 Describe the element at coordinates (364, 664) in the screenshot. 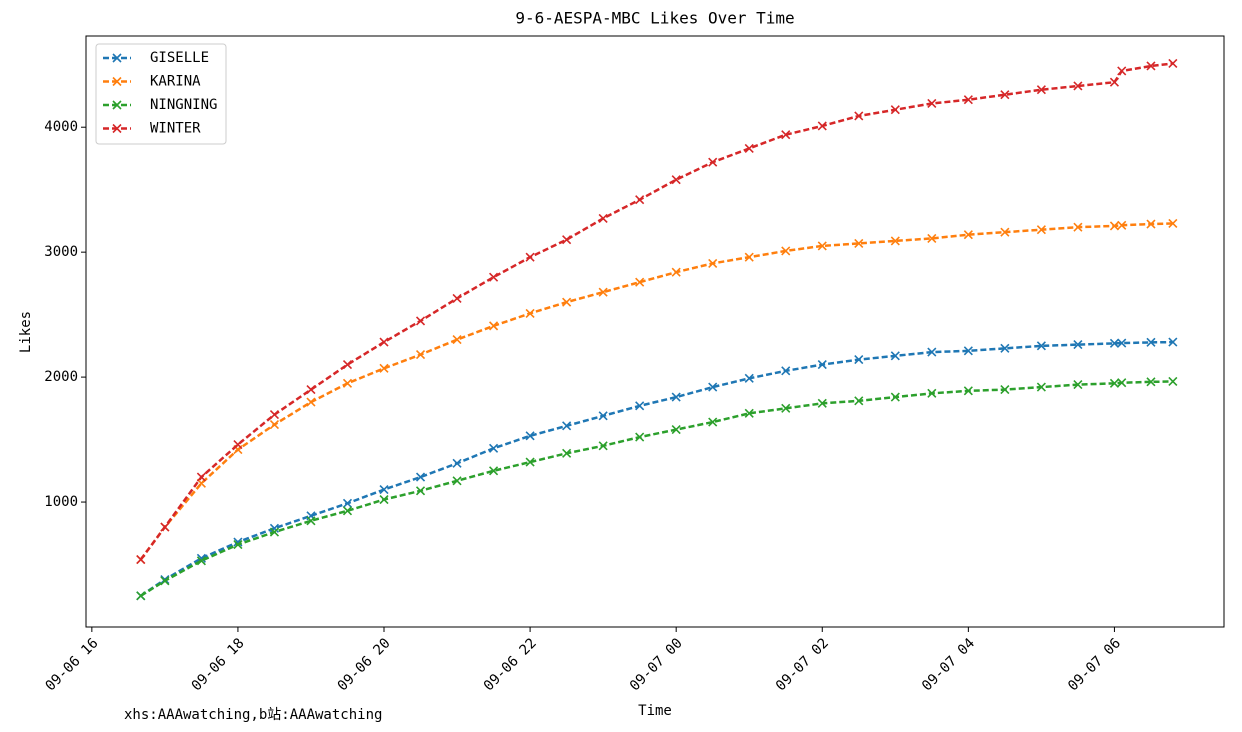

I see `x-tick-label: 09-06 20` at that location.